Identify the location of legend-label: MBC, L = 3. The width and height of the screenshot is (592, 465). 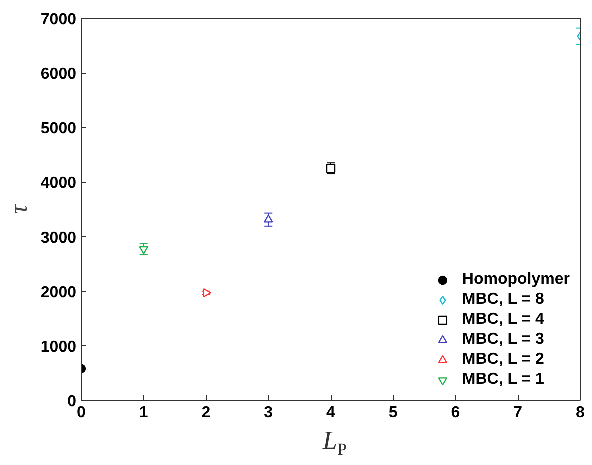
(503, 340).